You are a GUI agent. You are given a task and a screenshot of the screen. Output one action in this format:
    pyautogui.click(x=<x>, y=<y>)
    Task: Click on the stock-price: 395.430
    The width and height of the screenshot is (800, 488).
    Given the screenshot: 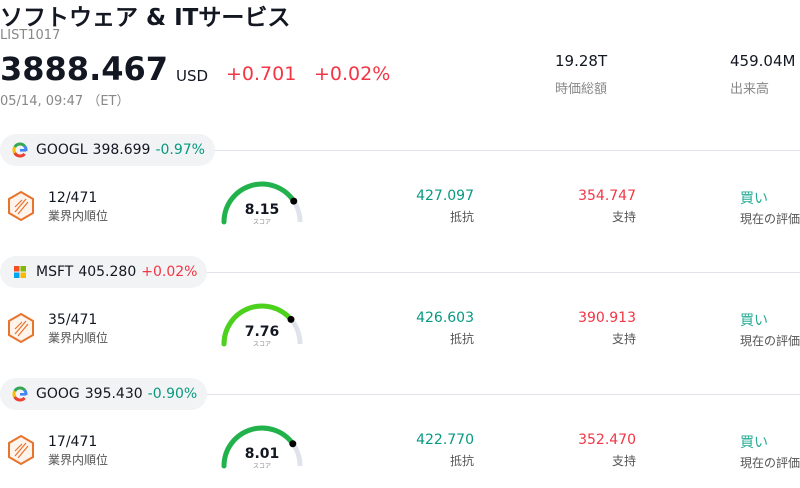 What is the action you would take?
    pyautogui.click(x=113, y=394)
    